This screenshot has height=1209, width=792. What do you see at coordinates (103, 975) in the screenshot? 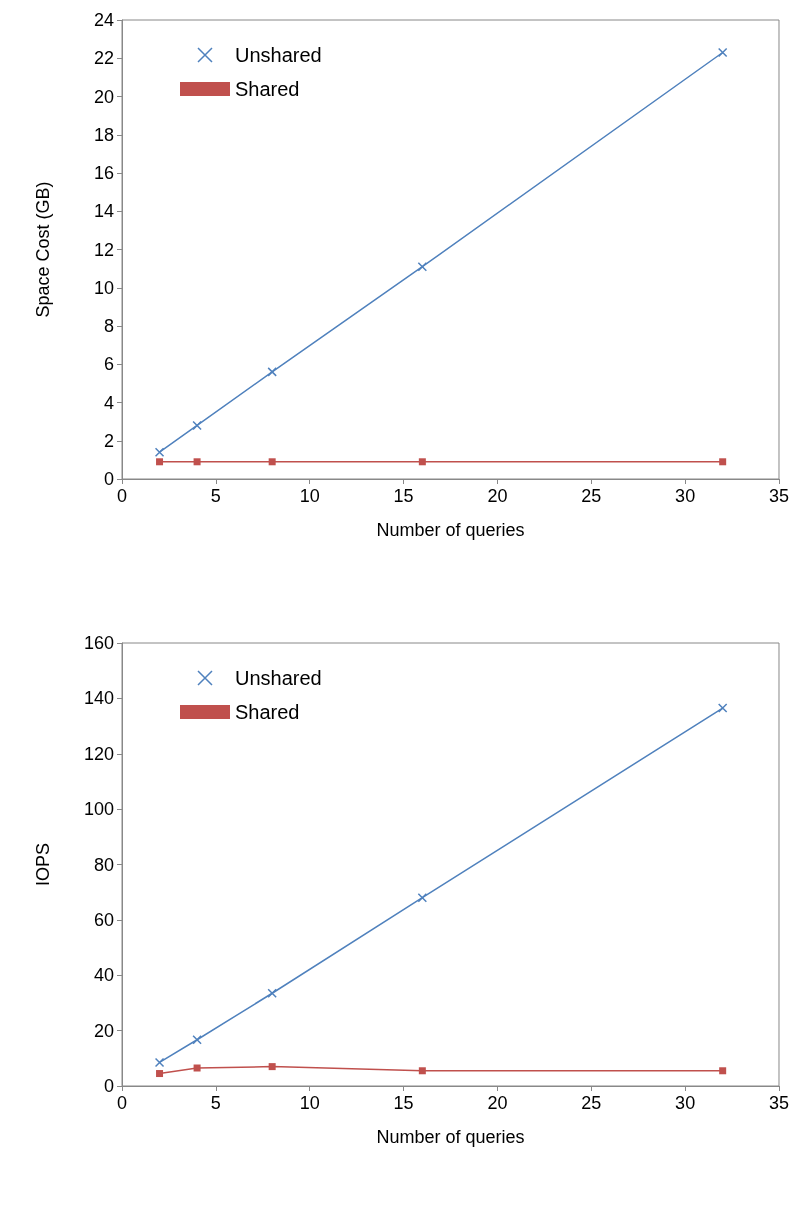
I see `y-tick-label: 40` at bounding box center [103, 975].